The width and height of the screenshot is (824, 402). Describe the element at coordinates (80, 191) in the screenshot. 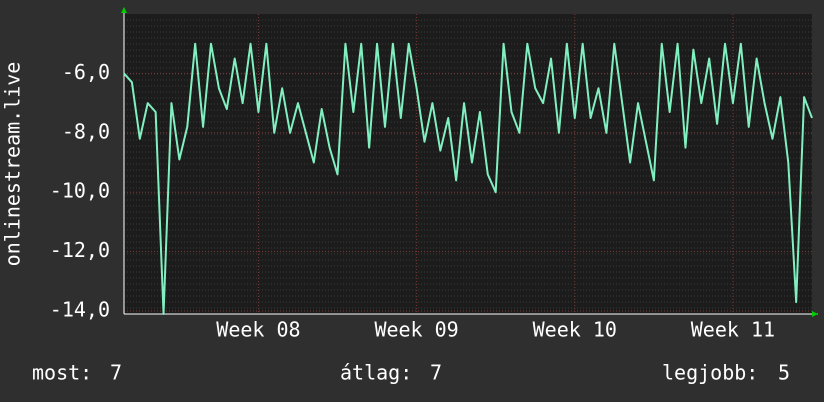

I see `y-tick-label: -10,0` at that location.